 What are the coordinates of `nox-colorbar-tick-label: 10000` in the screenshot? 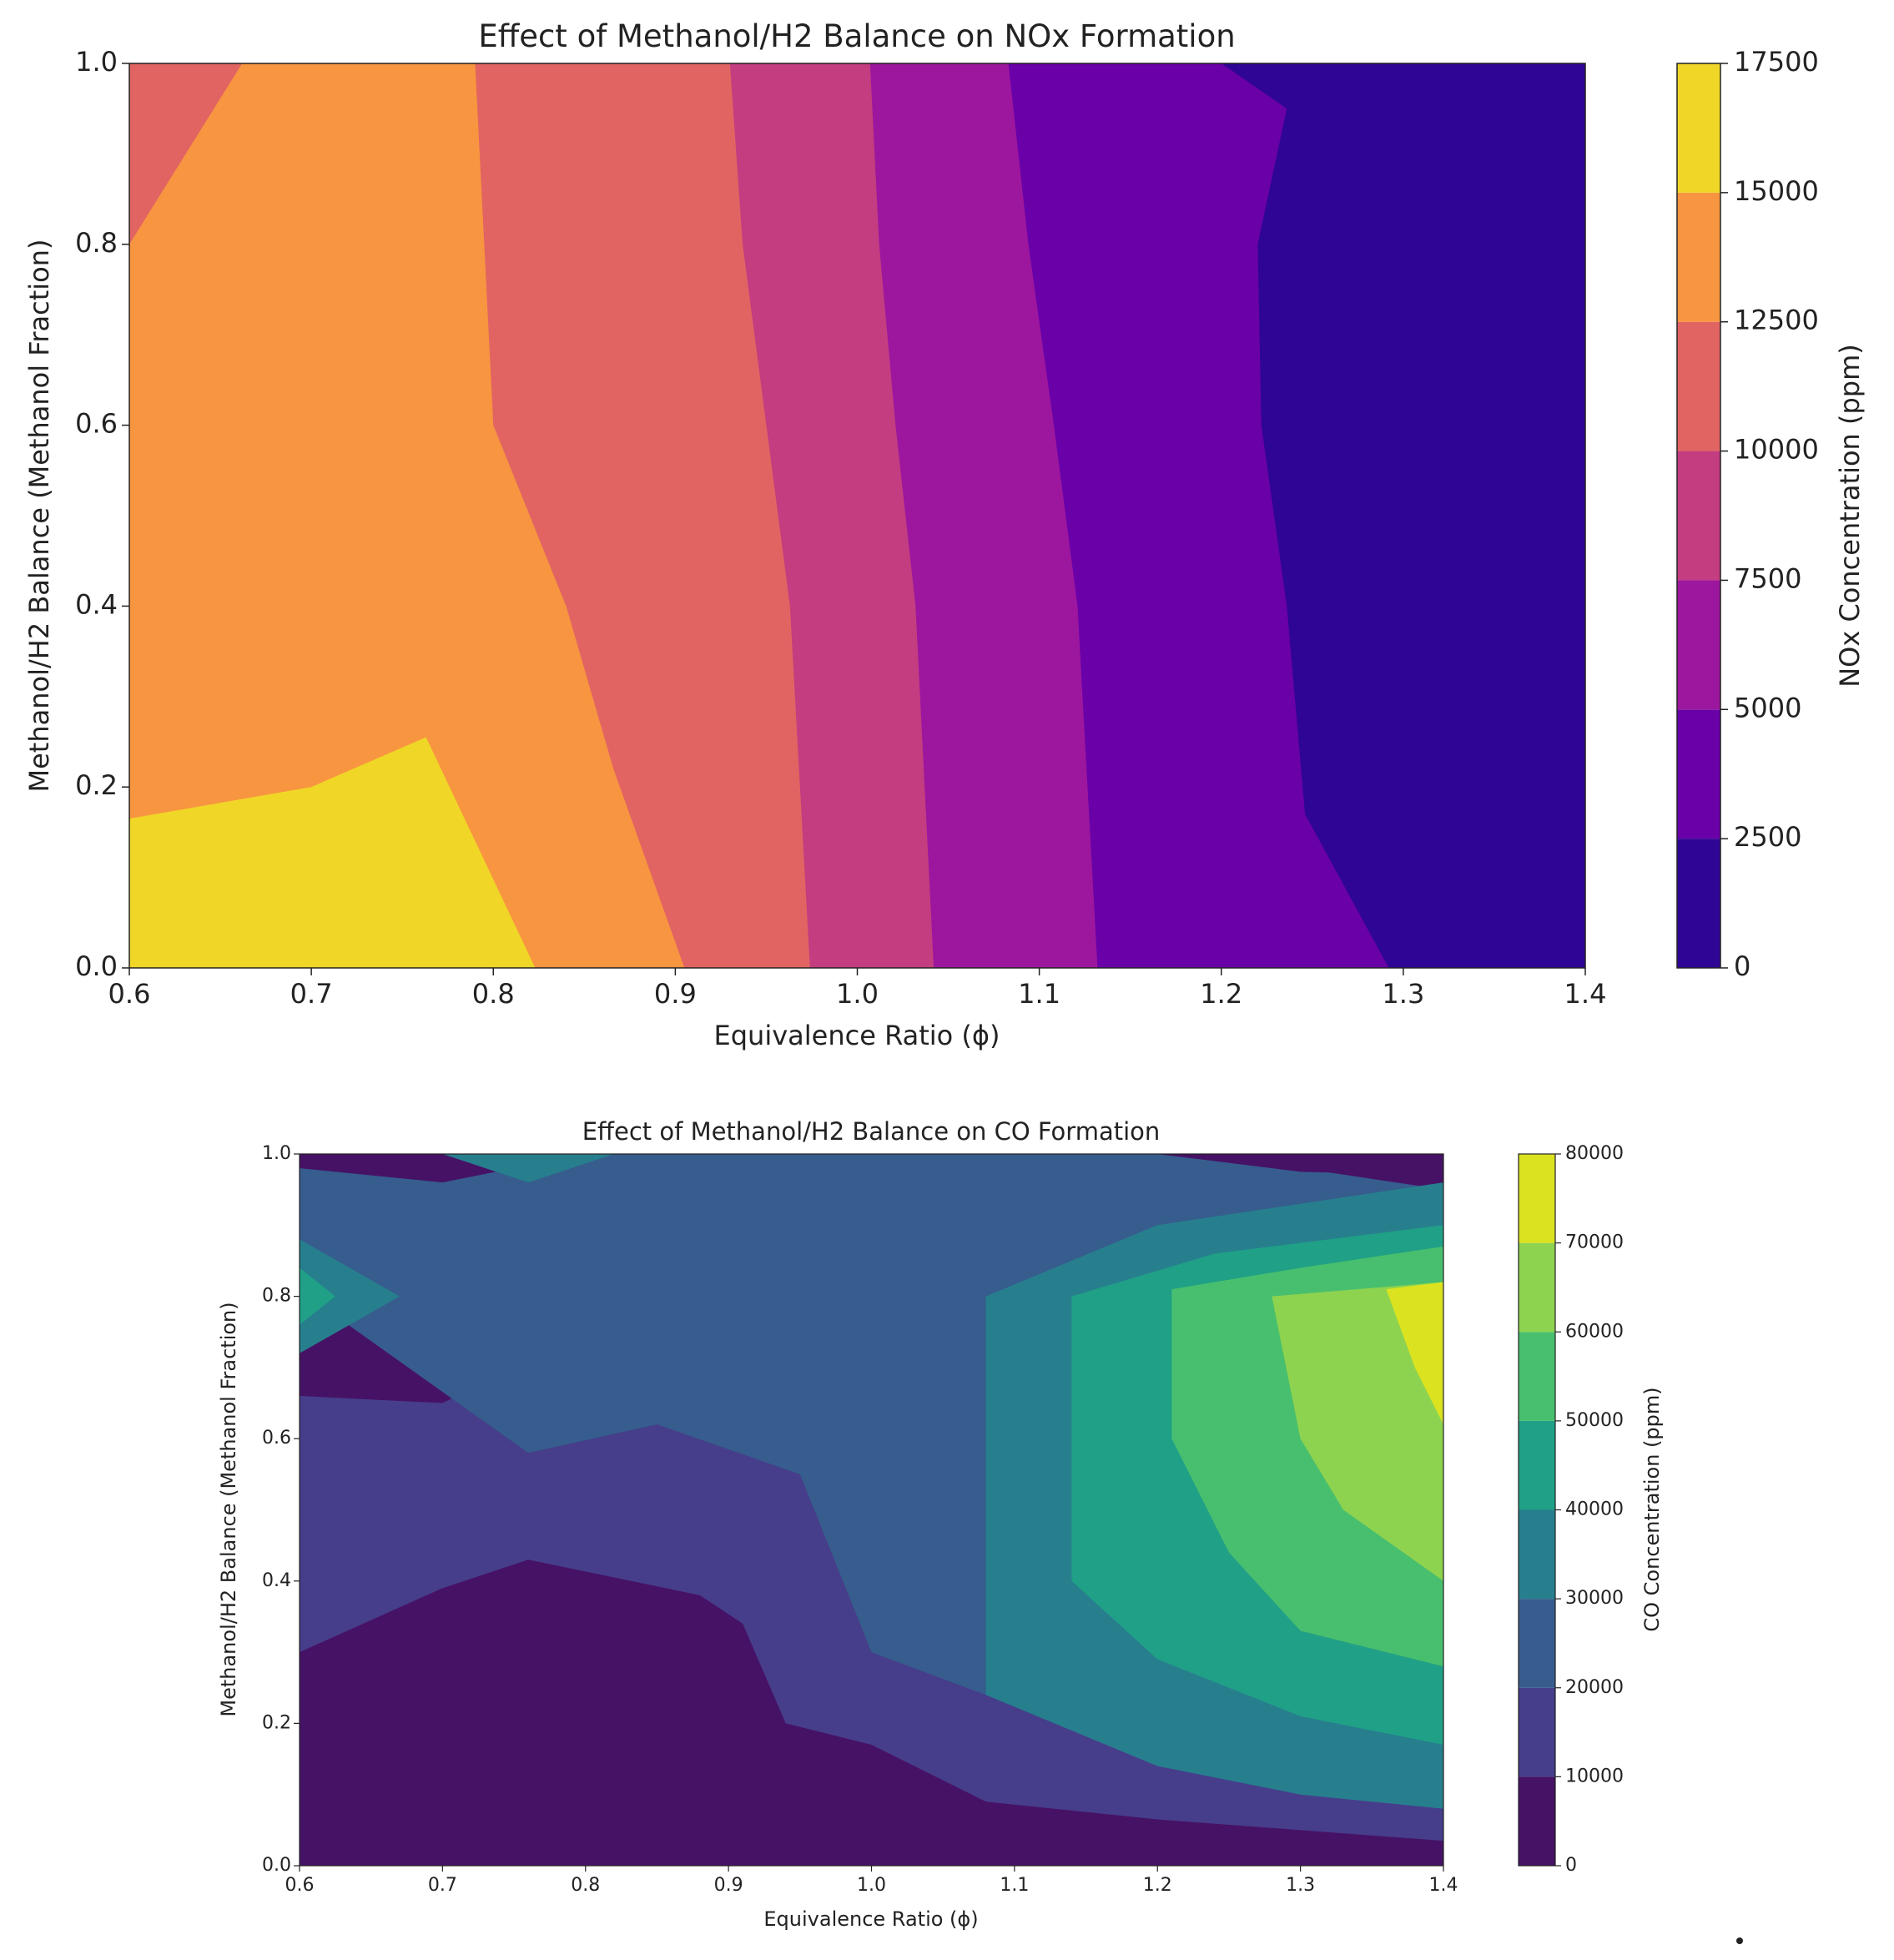 It's located at (1776, 450).